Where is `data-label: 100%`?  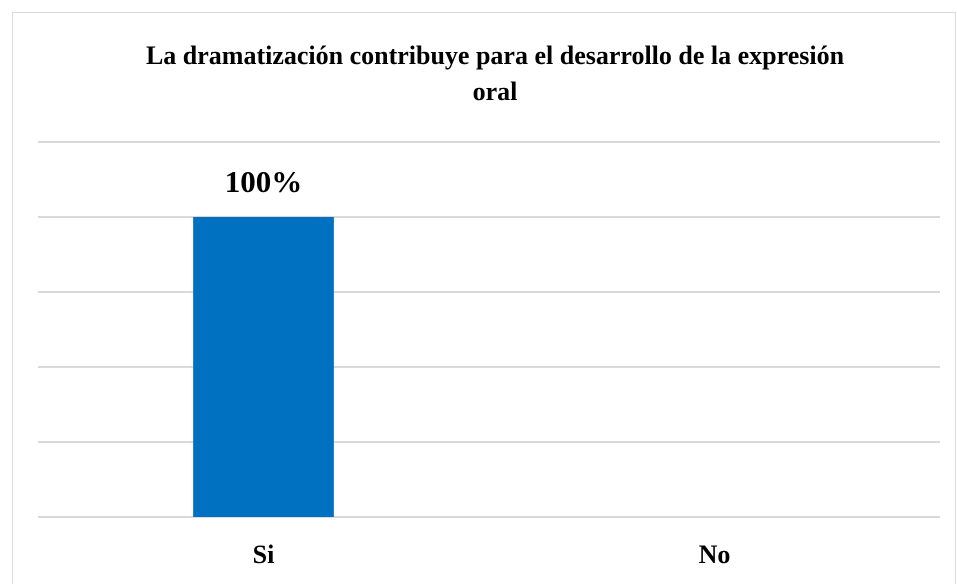 data-label: 100% is located at coordinates (264, 181).